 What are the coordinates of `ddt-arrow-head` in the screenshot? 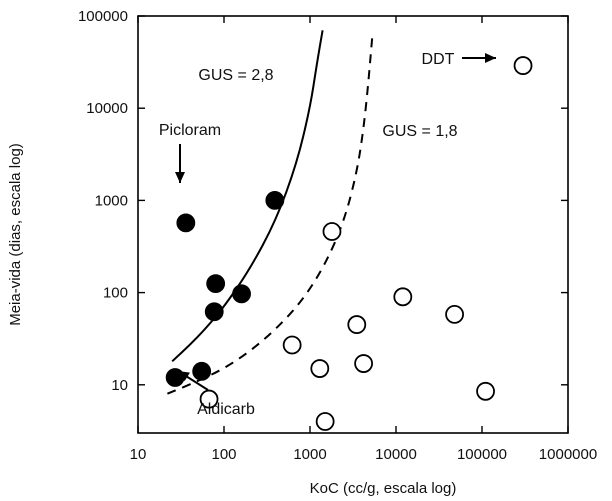 It's located at (490, 58).